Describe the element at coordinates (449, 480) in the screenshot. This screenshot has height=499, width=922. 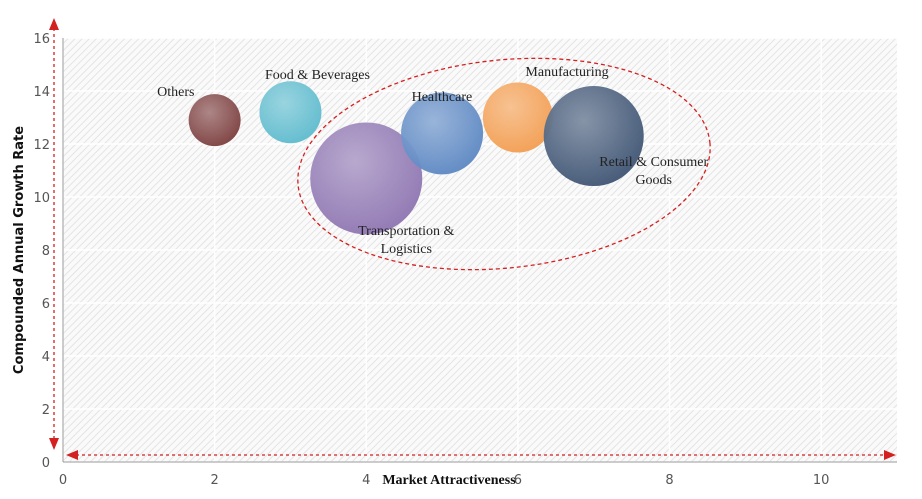
I see `x-axis-title: Market Attractiveness` at that location.